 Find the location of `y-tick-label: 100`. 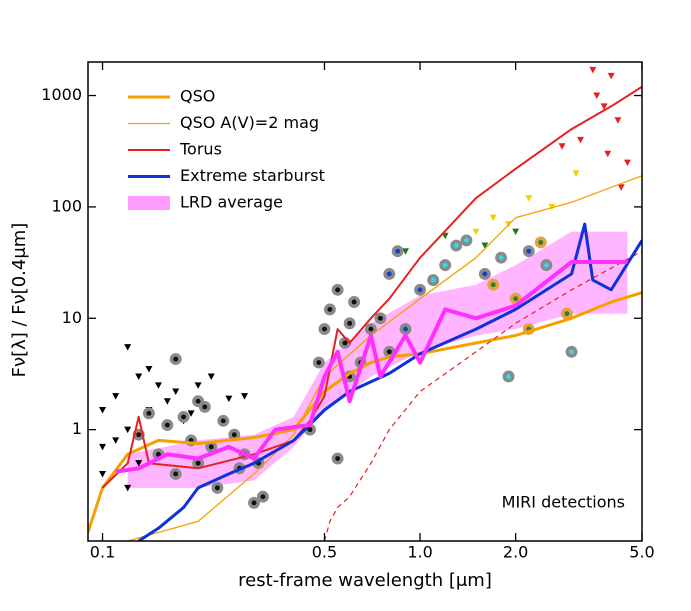

y-tick-label: 100 is located at coordinates (66, 205).